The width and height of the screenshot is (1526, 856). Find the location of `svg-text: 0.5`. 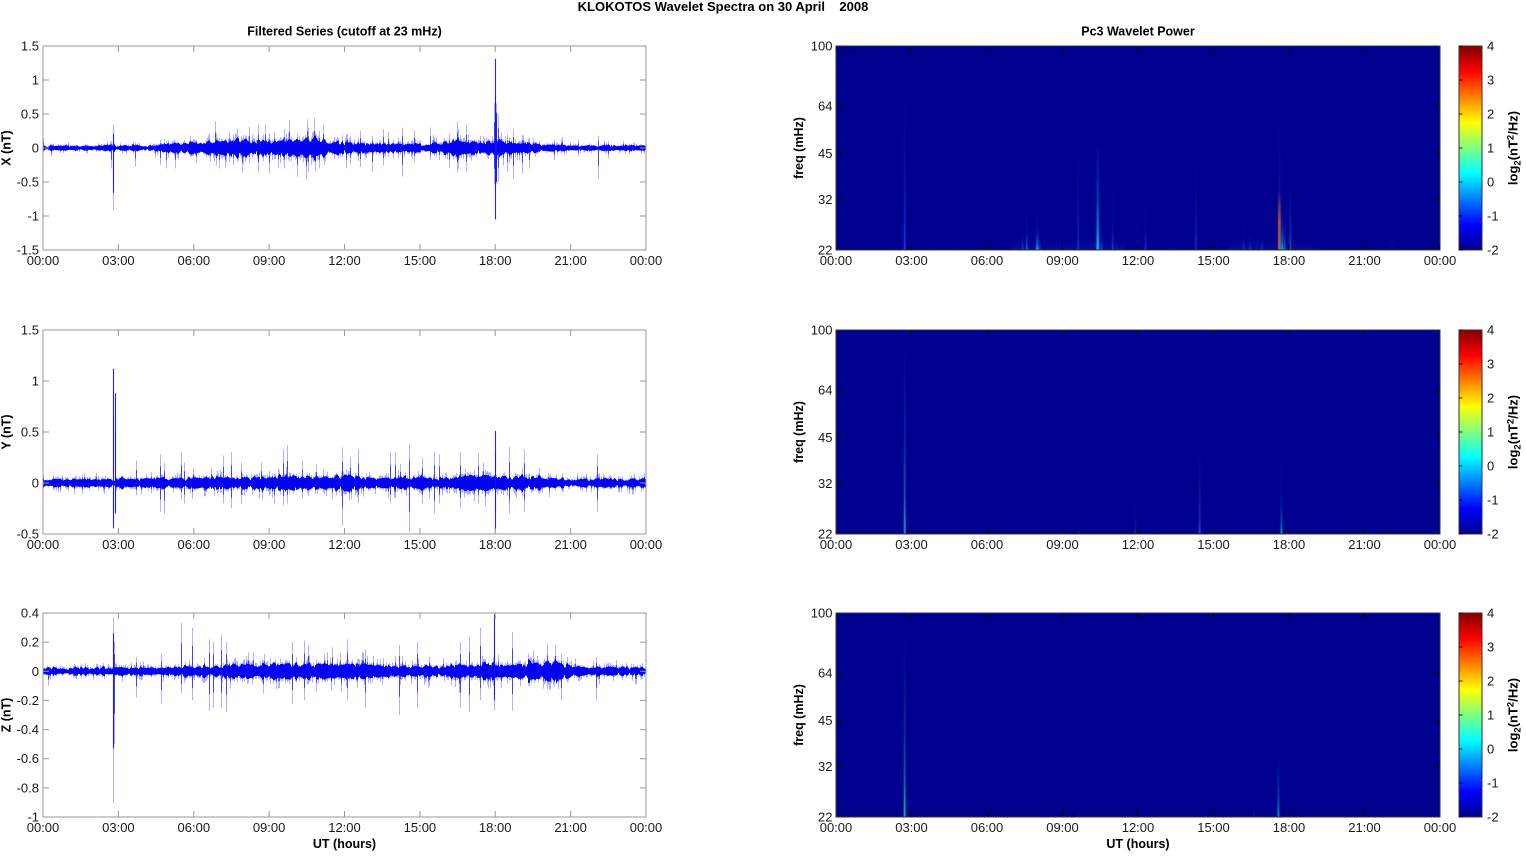

svg-text: 0.5 is located at coordinates (30, 114).